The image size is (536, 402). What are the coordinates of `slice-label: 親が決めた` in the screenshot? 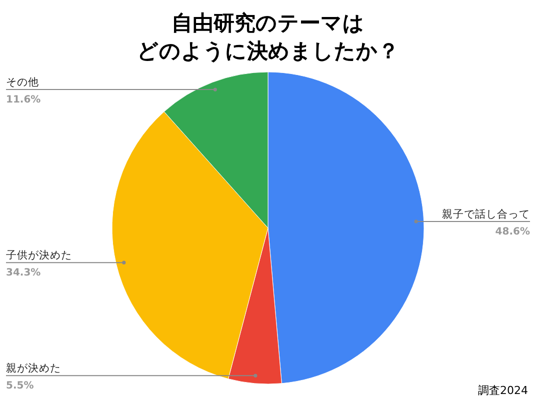 It's located at (33, 368).